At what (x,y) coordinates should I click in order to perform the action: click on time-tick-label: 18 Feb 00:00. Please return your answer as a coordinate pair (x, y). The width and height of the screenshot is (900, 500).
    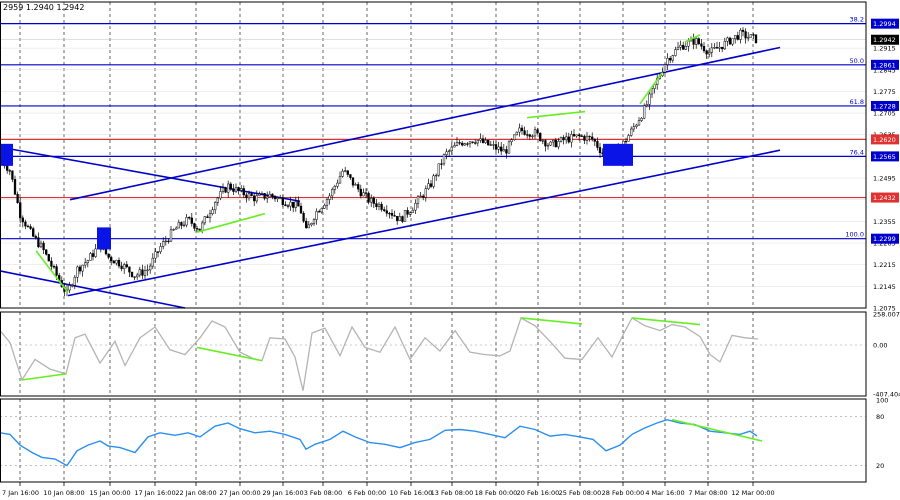
    Looking at the image, I should click on (496, 493).